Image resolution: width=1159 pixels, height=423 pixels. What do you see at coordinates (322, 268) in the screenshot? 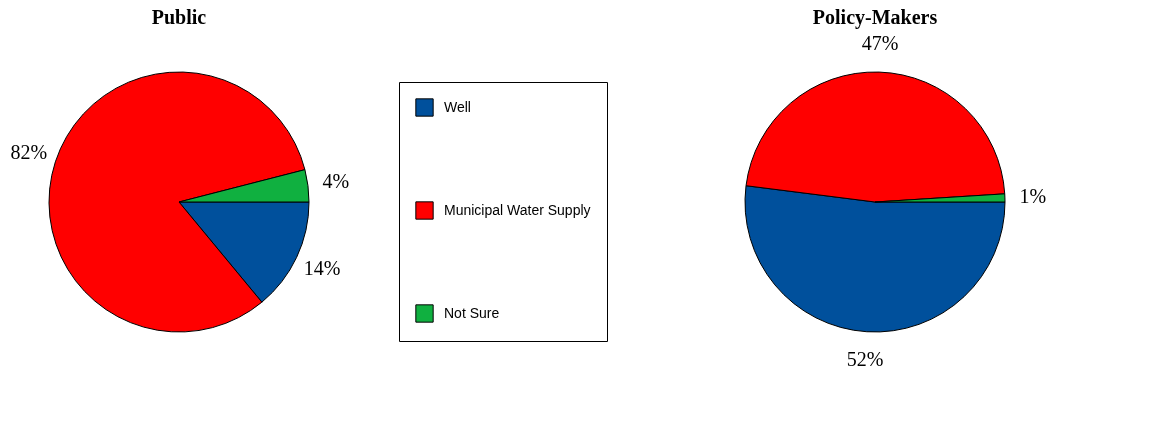
I see `data-label: 14%` at bounding box center [322, 268].